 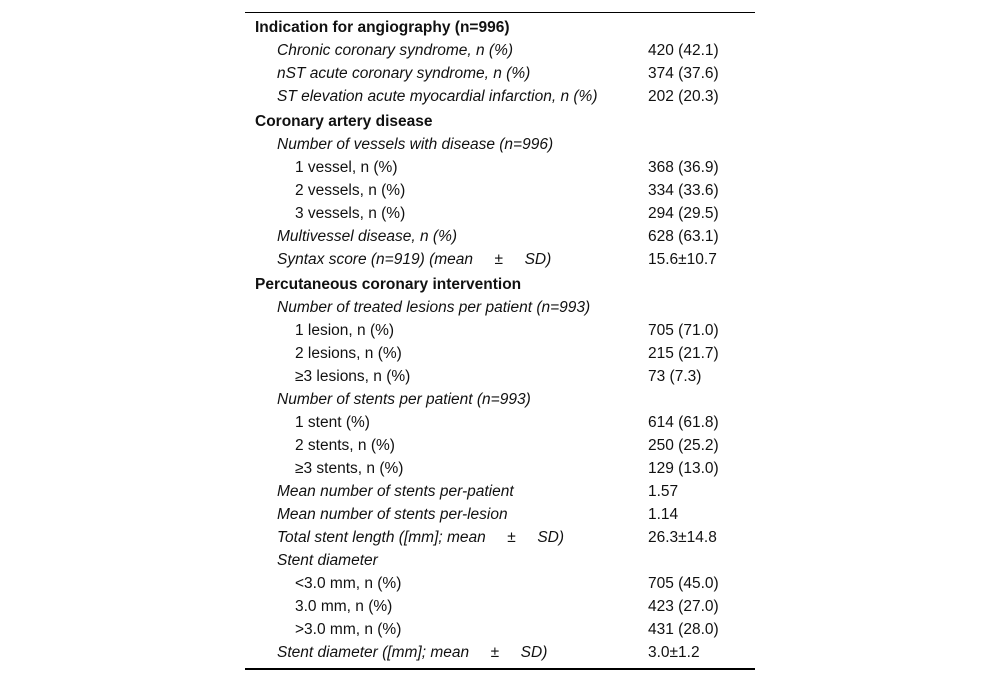 I want to click on table-row: Multivessel disease, n (%) 628 (63.1), so click(x=500, y=236).